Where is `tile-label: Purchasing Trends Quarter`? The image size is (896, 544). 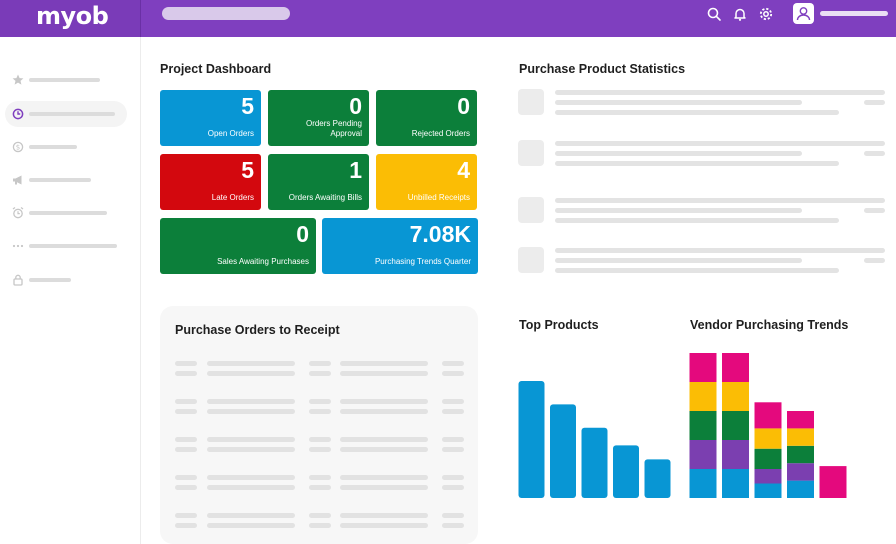
tile-label: Purchasing Trends Quarter is located at coordinates (422, 261).